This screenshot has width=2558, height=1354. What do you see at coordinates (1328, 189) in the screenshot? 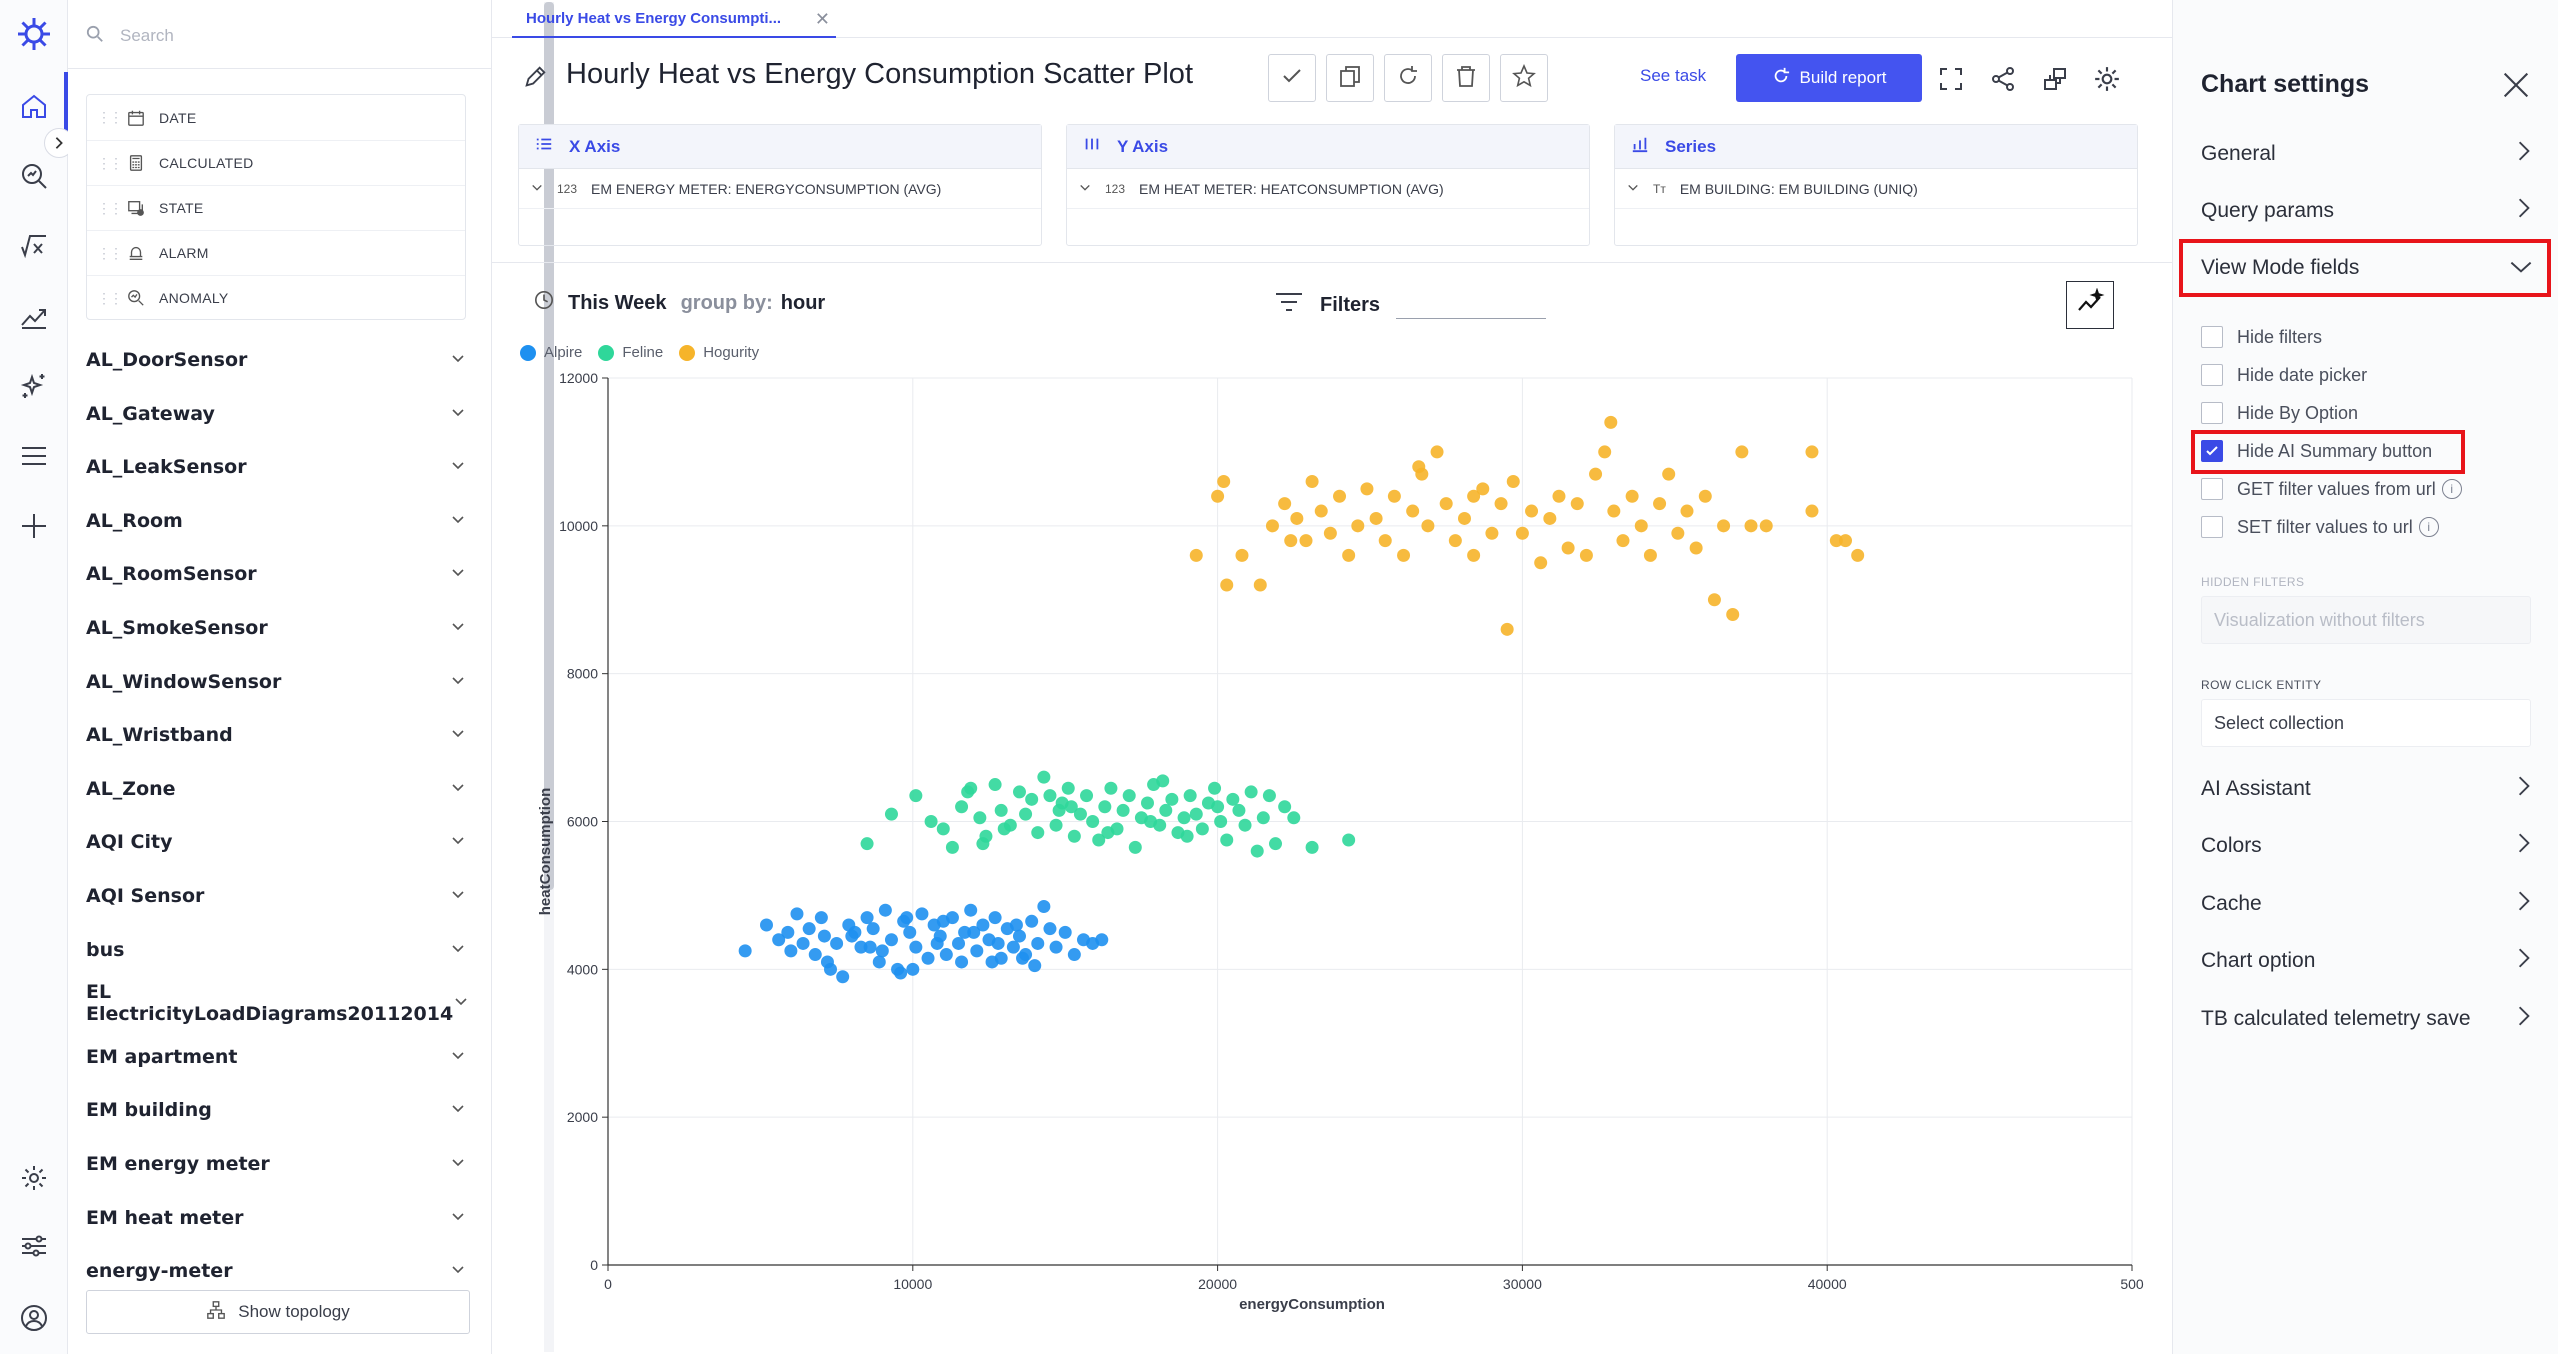
I see `y-axis-field: 123 EM HEAT METER: HEATCONSUMPTION (AVG)` at bounding box center [1328, 189].